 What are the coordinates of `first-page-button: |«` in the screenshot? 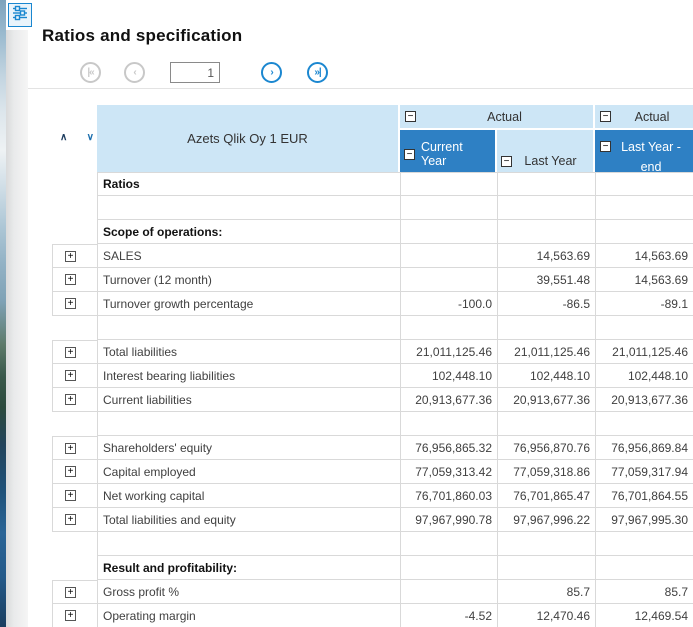 It's located at (90, 72).